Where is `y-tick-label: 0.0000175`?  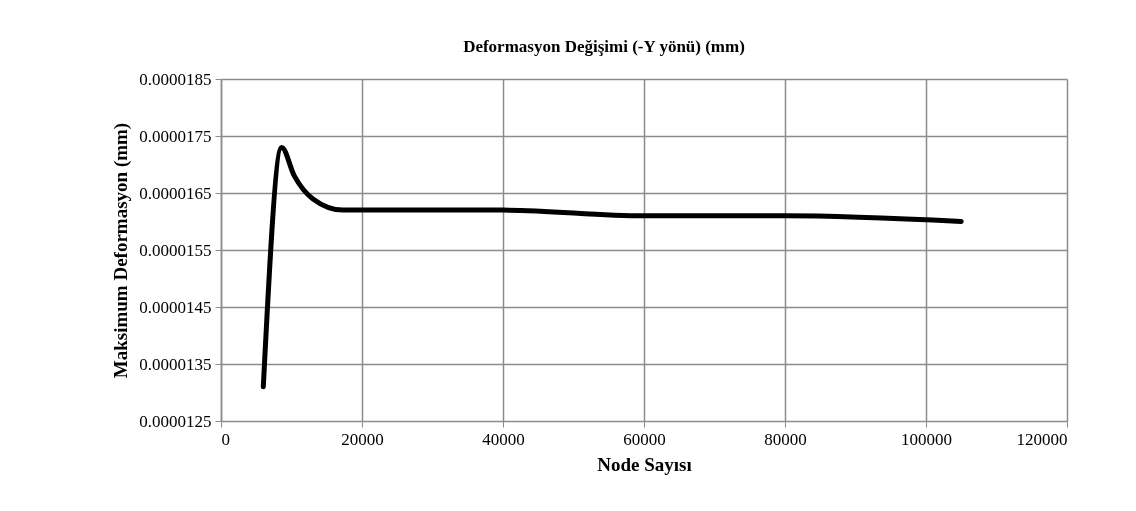
y-tick-label: 0.0000175 is located at coordinates (175, 136).